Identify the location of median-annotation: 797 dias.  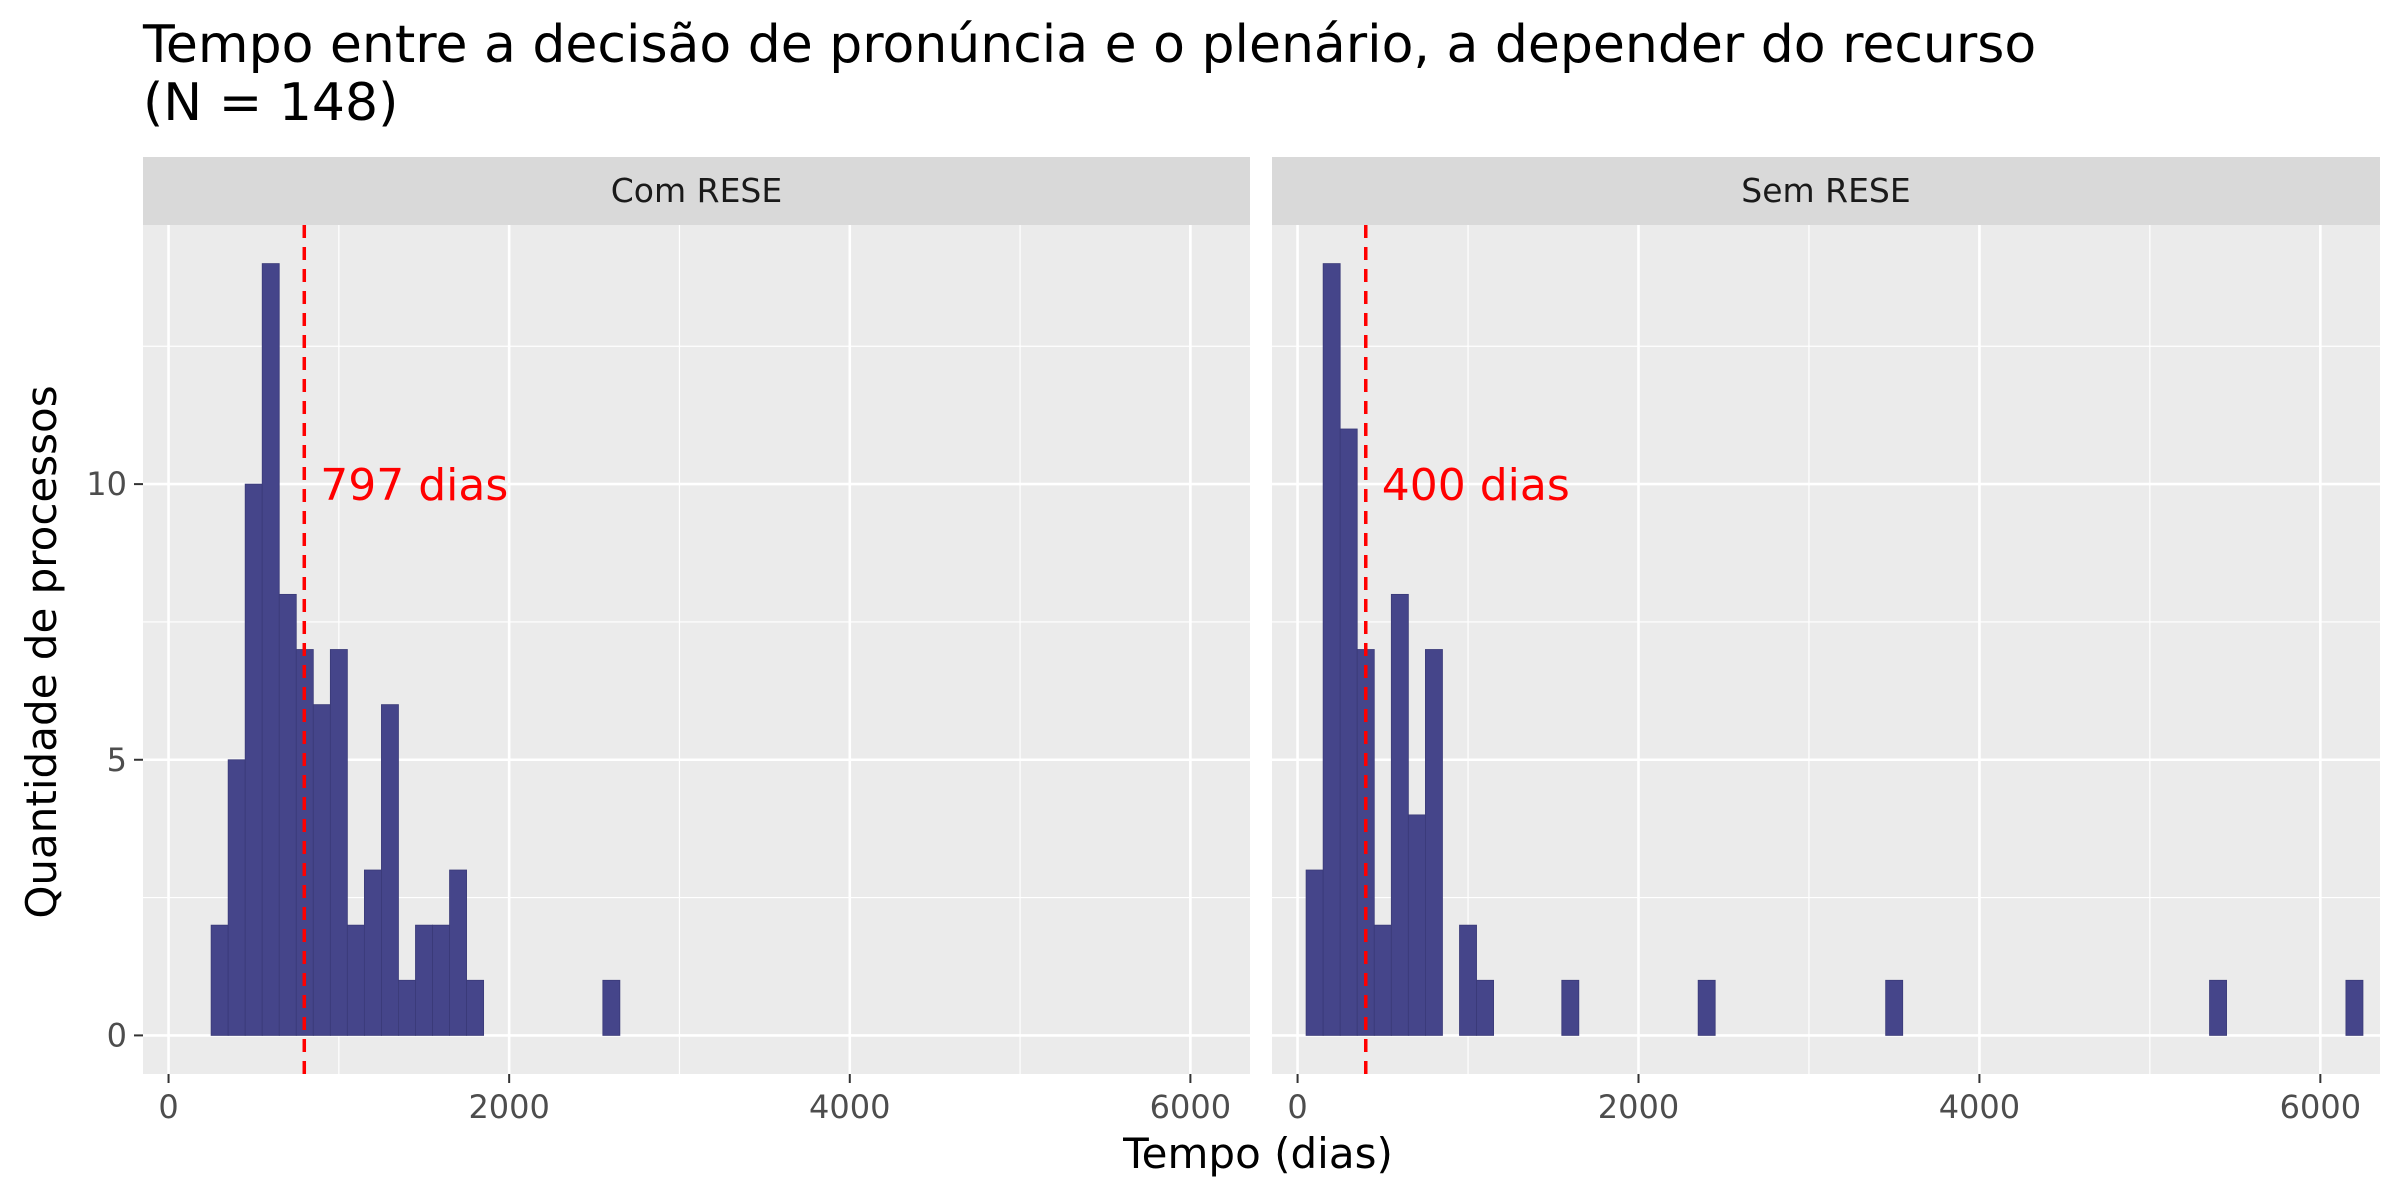
(414, 485).